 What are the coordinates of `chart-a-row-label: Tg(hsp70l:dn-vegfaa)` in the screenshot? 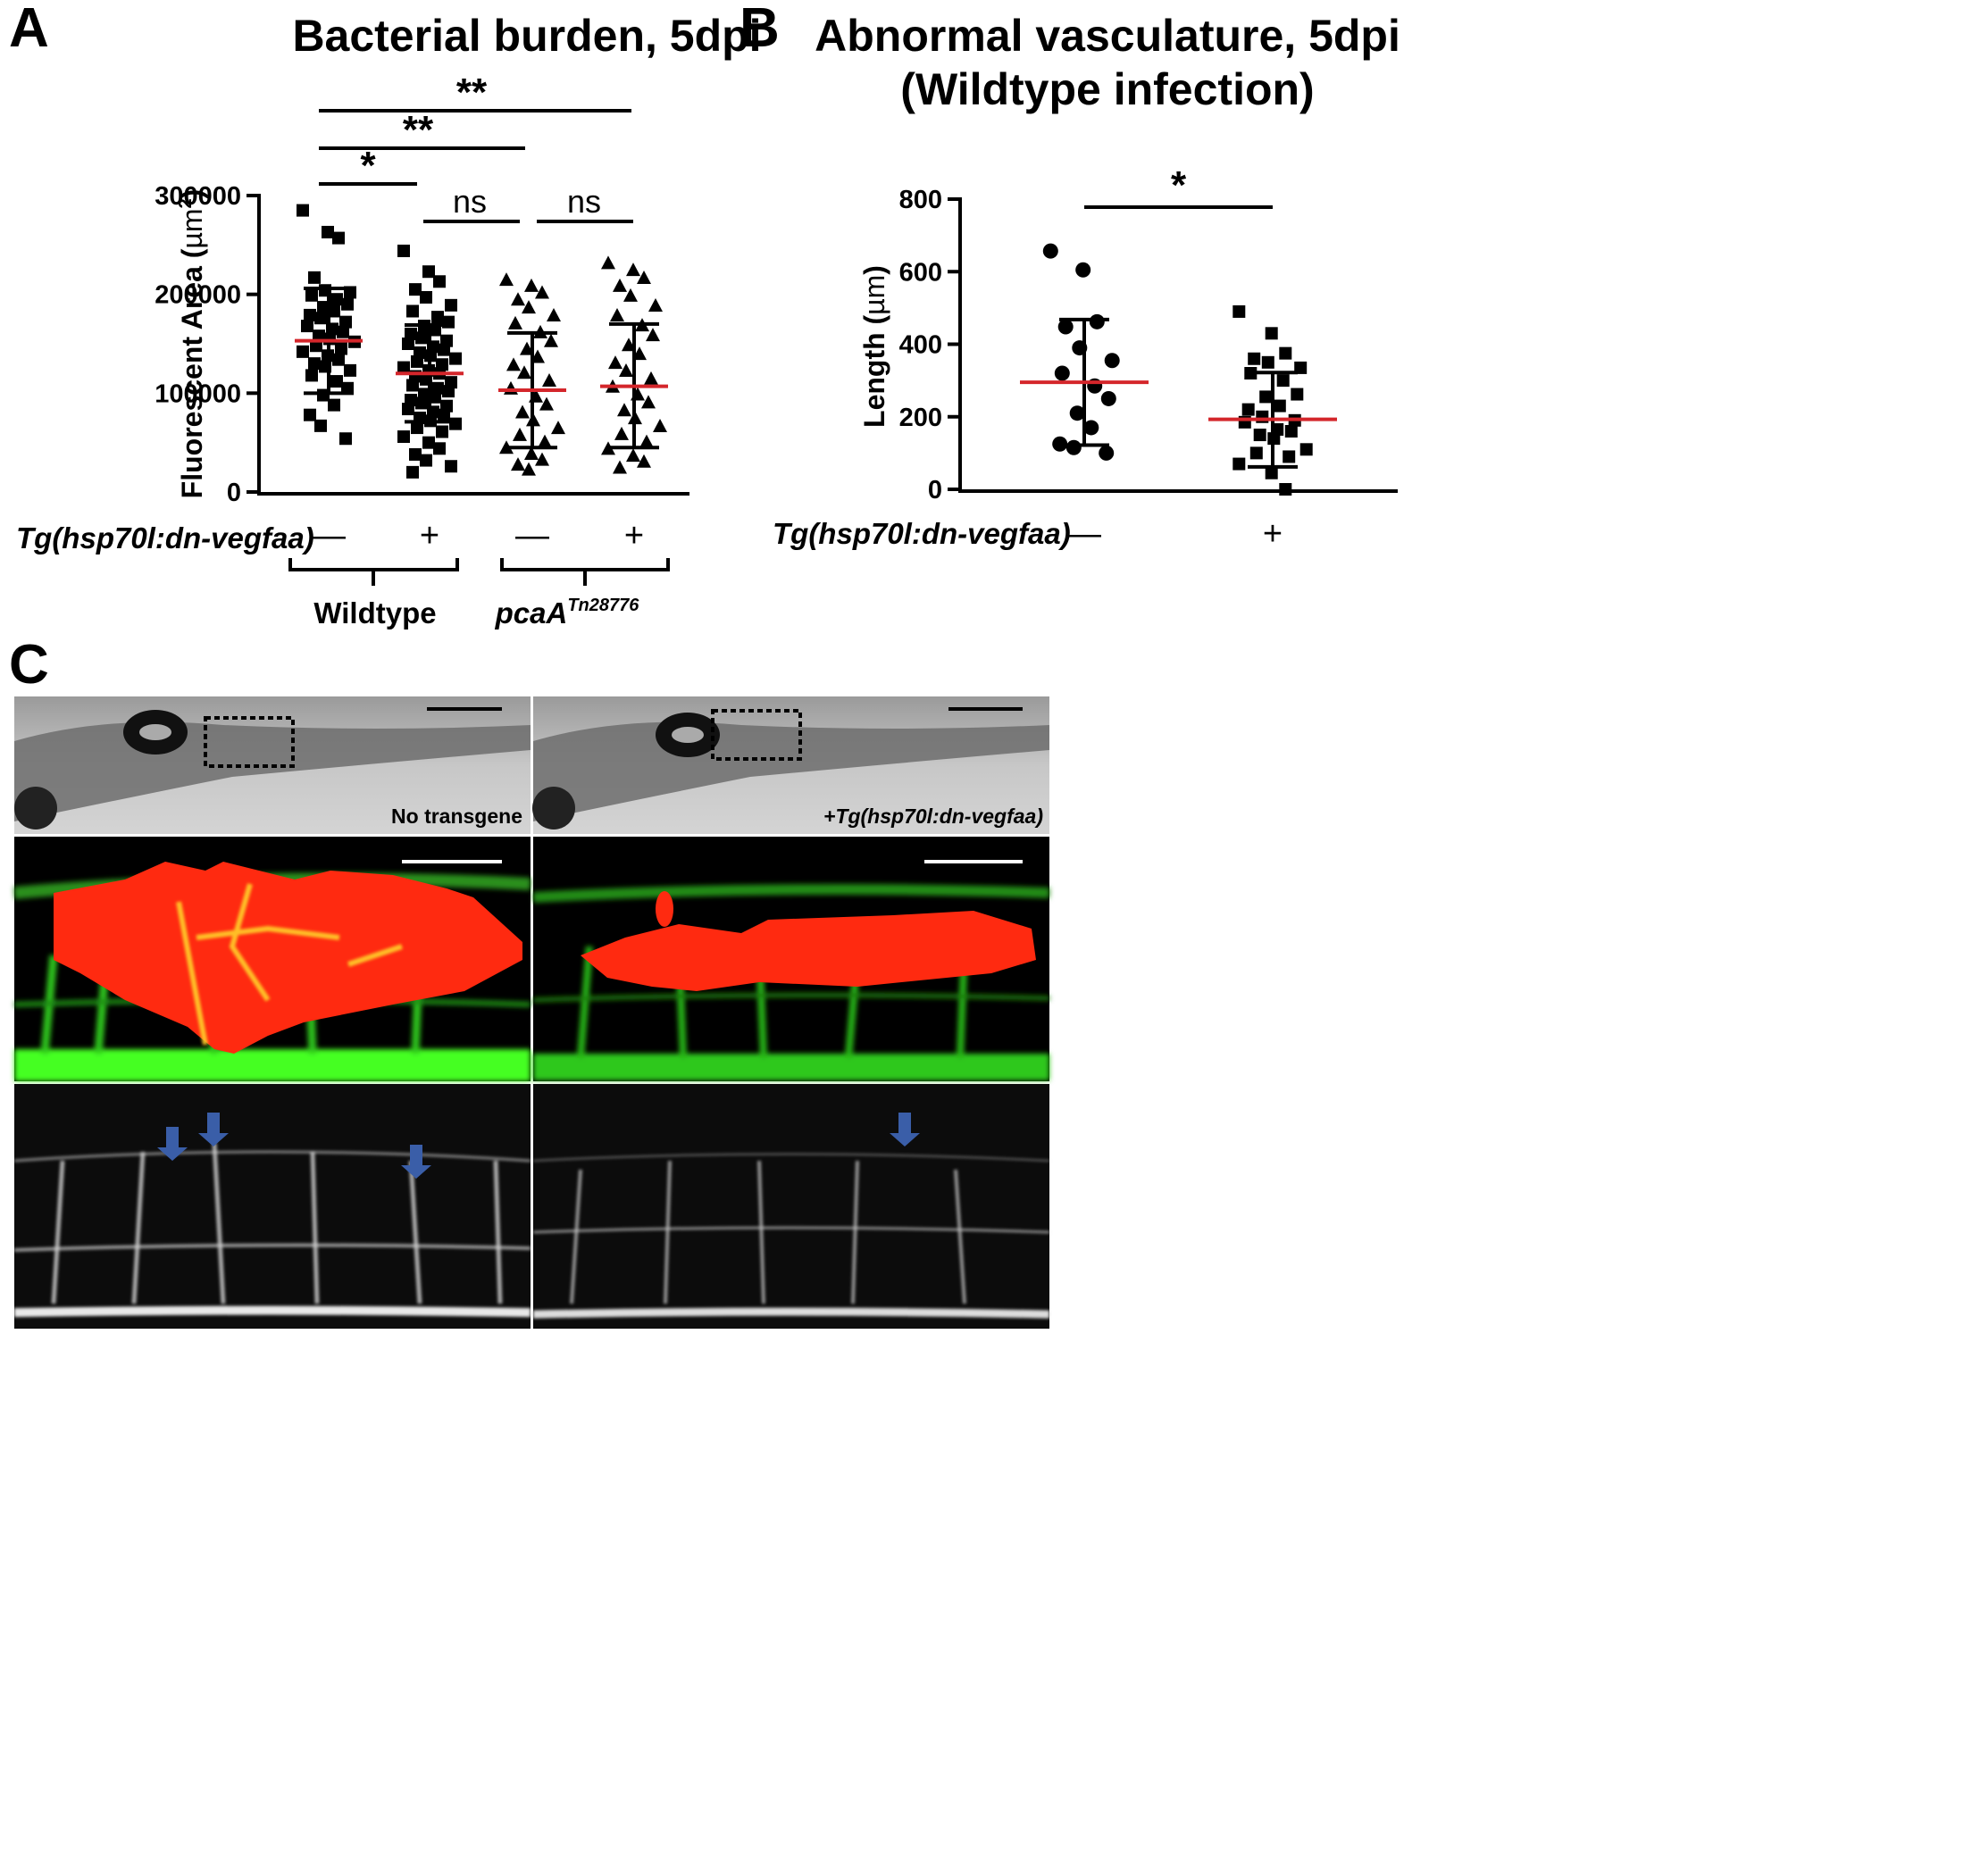 It's located at (165, 537).